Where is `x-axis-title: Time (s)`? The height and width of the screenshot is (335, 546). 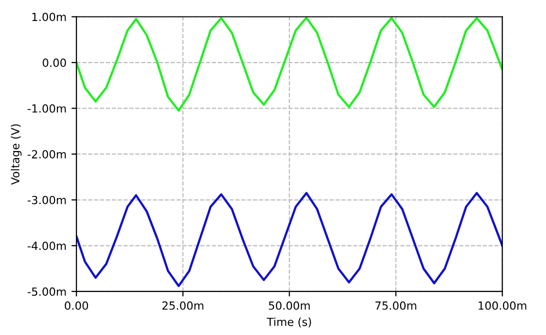 x-axis-title: Time (s) is located at coordinates (289, 322).